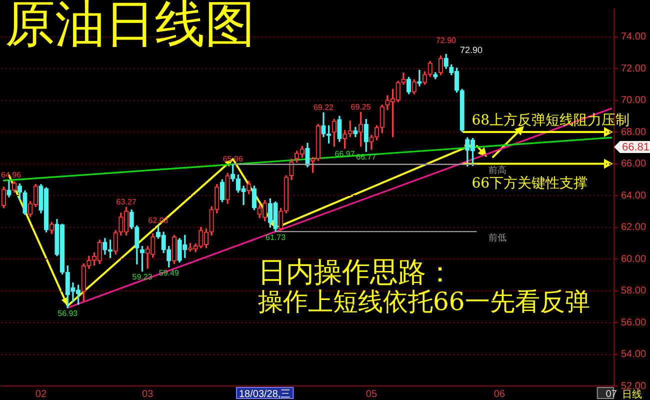  Describe the element at coordinates (636, 148) in the screenshot. I see `text: 66.81` at that location.